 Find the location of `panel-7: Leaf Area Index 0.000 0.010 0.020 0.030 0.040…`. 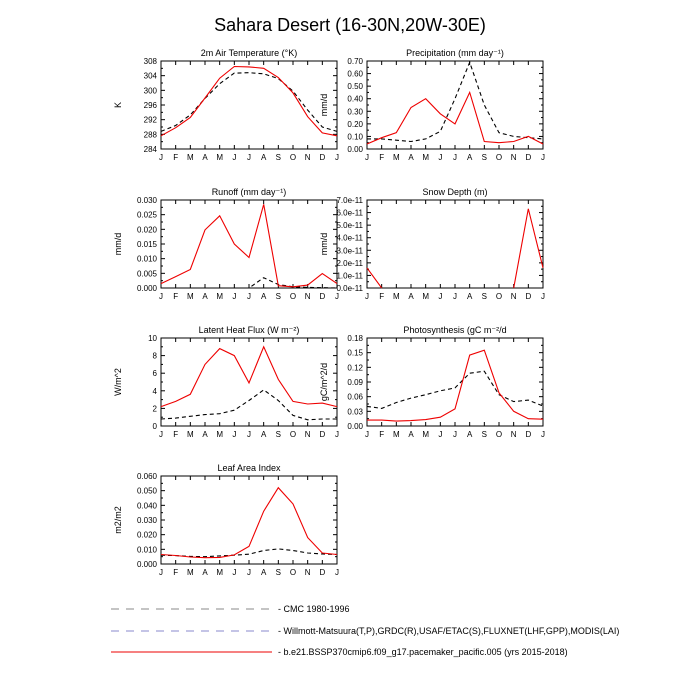

panel-7: Leaf Area Index 0.000 0.010 0.020 0.030 0.040… is located at coordinates (226, 520).